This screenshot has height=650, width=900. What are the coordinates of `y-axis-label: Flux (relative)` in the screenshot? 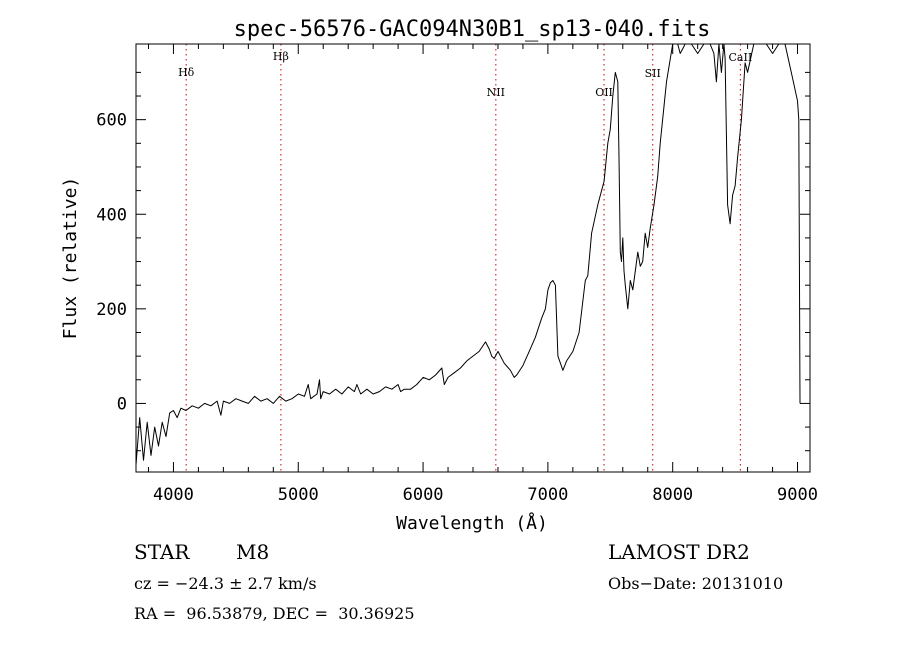 It's located at (70, 258).